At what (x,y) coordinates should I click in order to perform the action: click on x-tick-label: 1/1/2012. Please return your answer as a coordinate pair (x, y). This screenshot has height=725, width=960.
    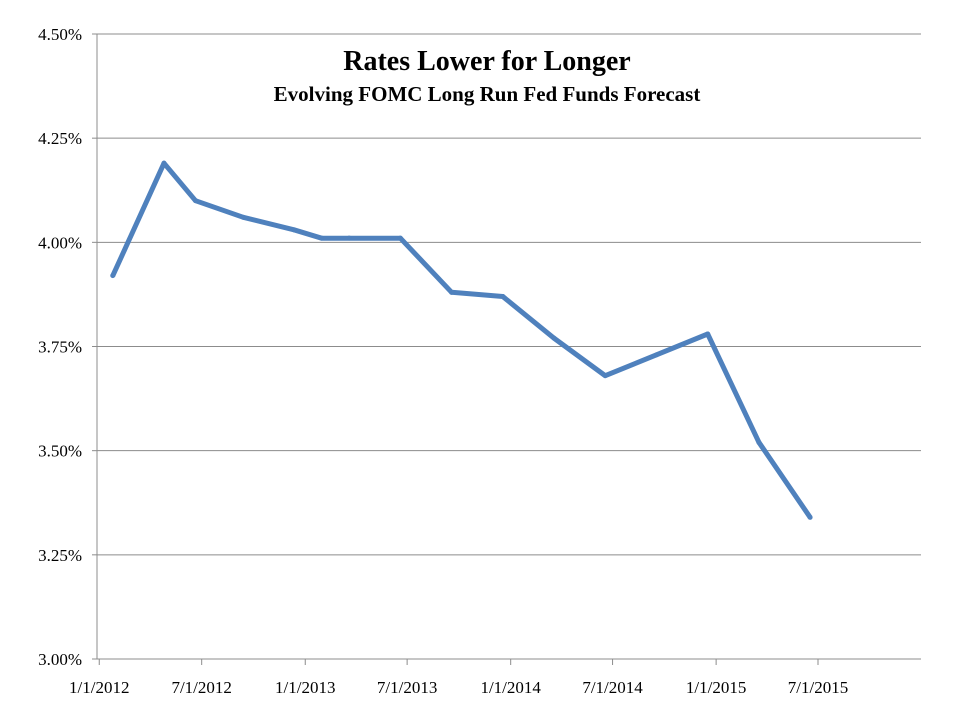
    Looking at the image, I should click on (99, 687).